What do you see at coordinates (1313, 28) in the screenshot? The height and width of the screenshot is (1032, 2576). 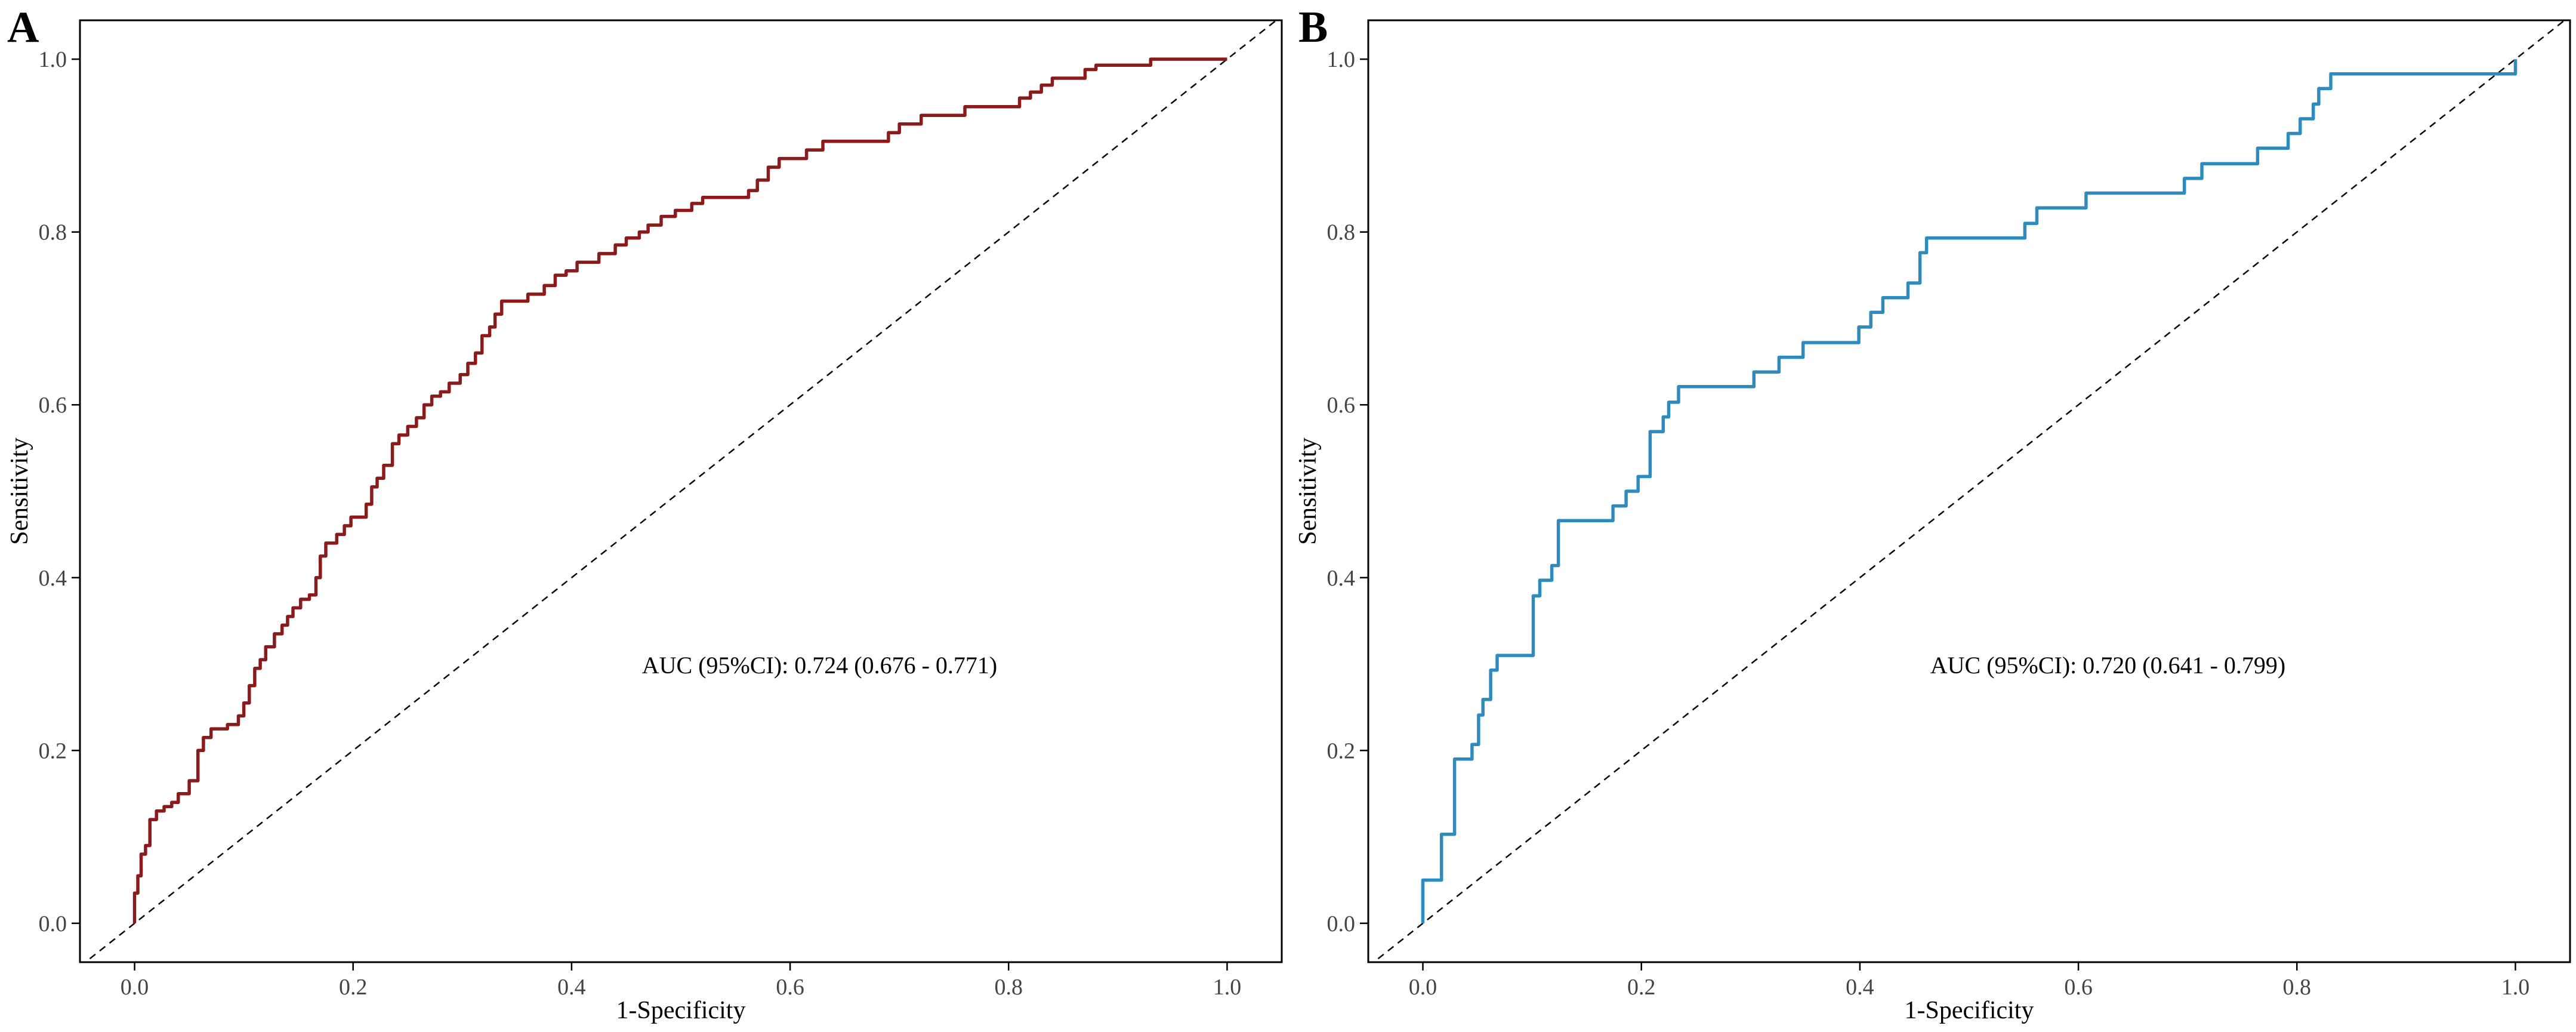 I see `panel-label-b: B` at bounding box center [1313, 28].